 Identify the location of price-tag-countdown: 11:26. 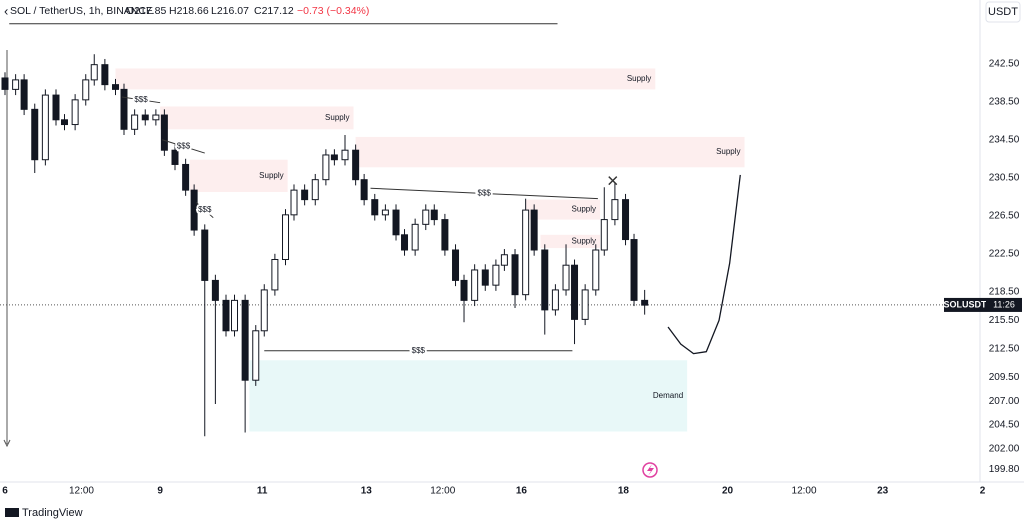
(1004, 304).